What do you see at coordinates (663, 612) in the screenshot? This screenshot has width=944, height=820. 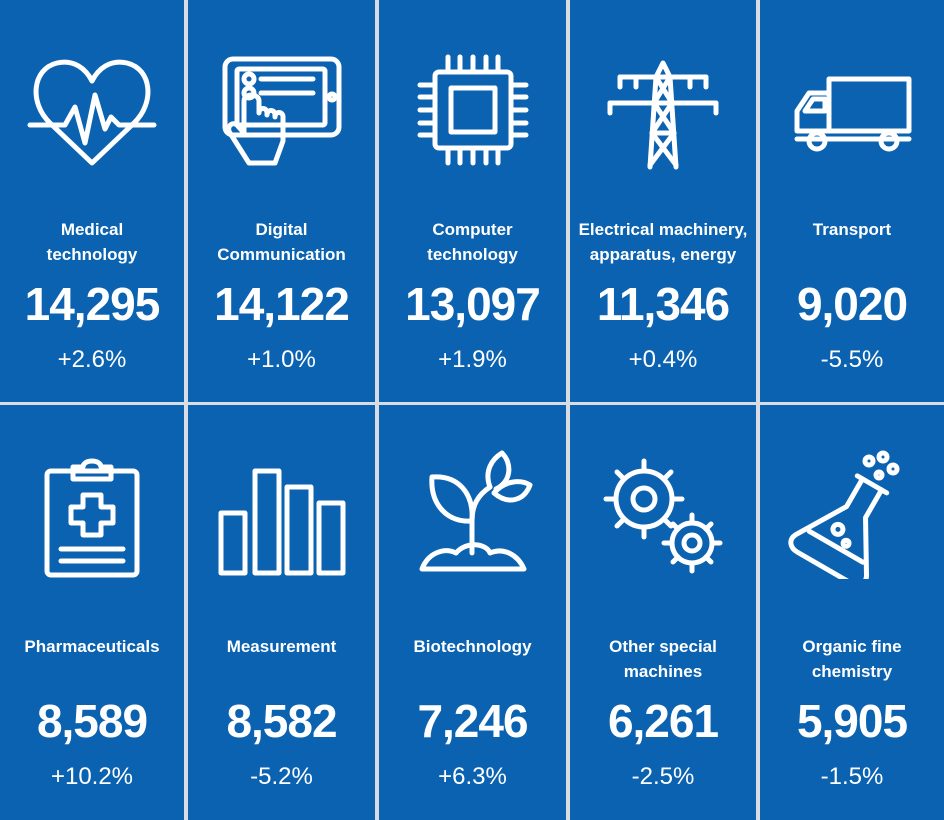 I see `tile-other-special-machines: Other special machines 6,261 -2.5%` at bounding box center [663, 612].